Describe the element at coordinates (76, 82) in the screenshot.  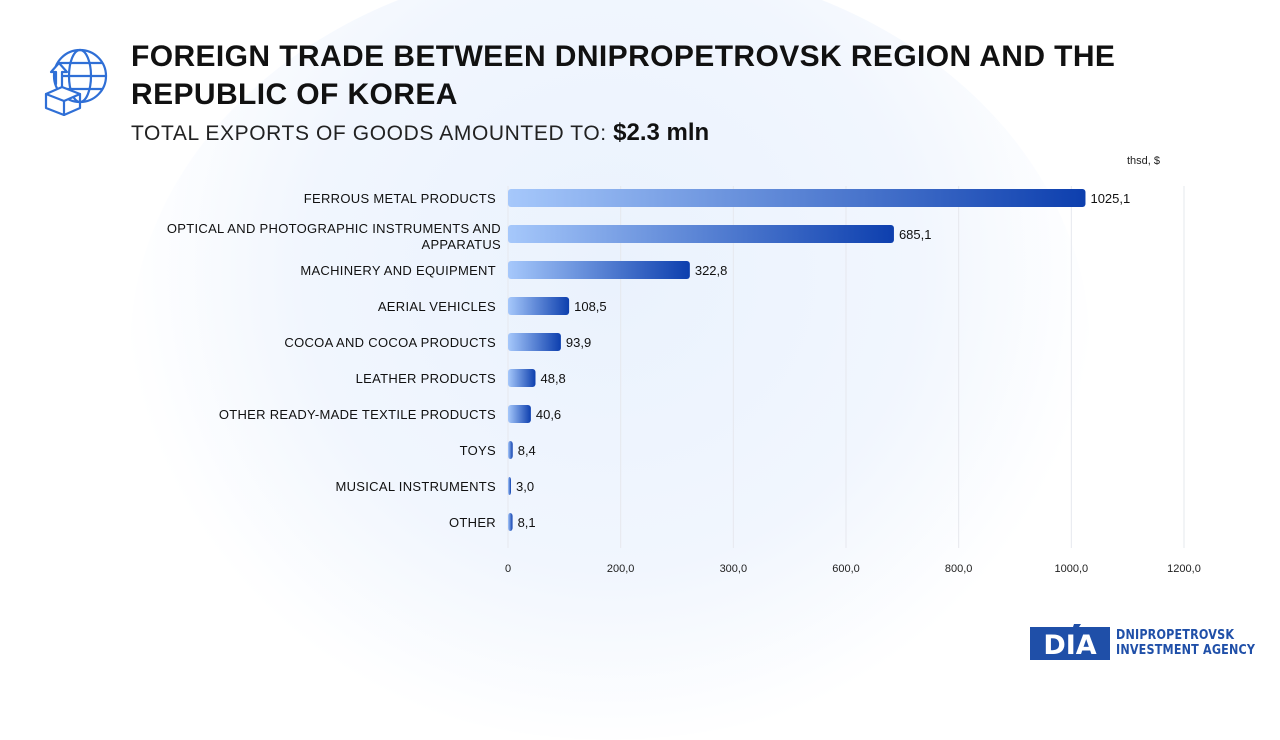
I see `globe-export-box-icon` at that location.